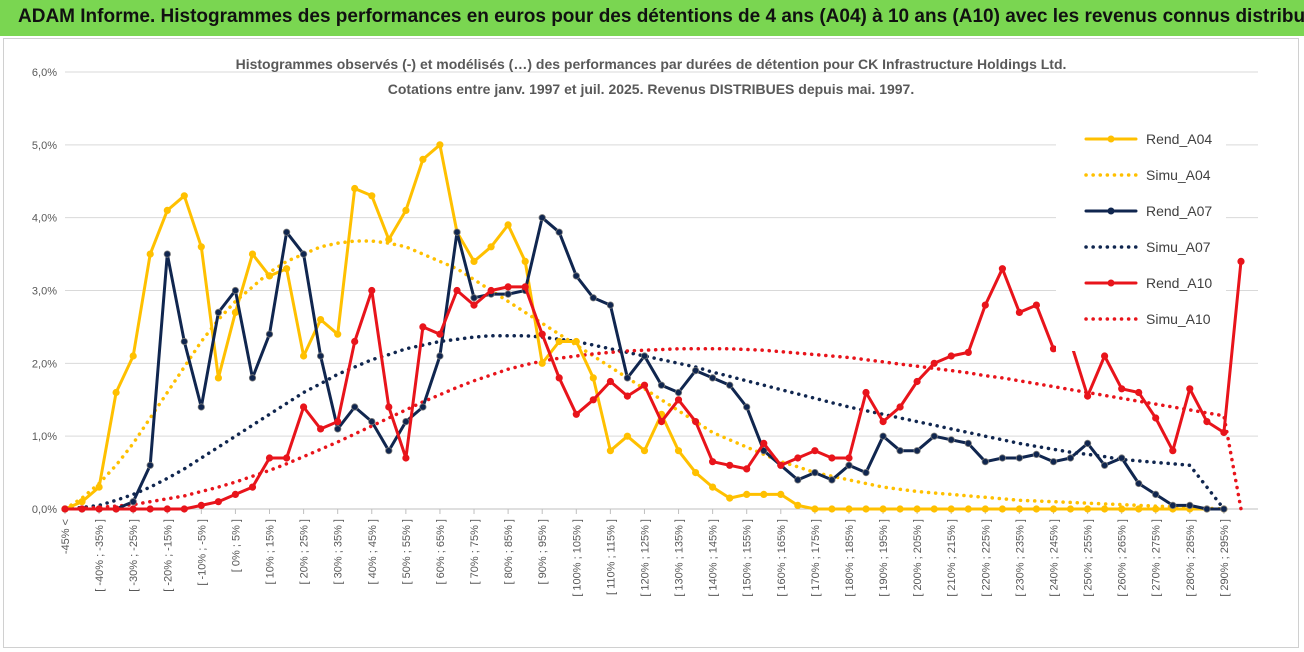 The image size is (1304, 652). I want to click on x-tick-label: [ 210% ; 215% ], so click(952, 558).